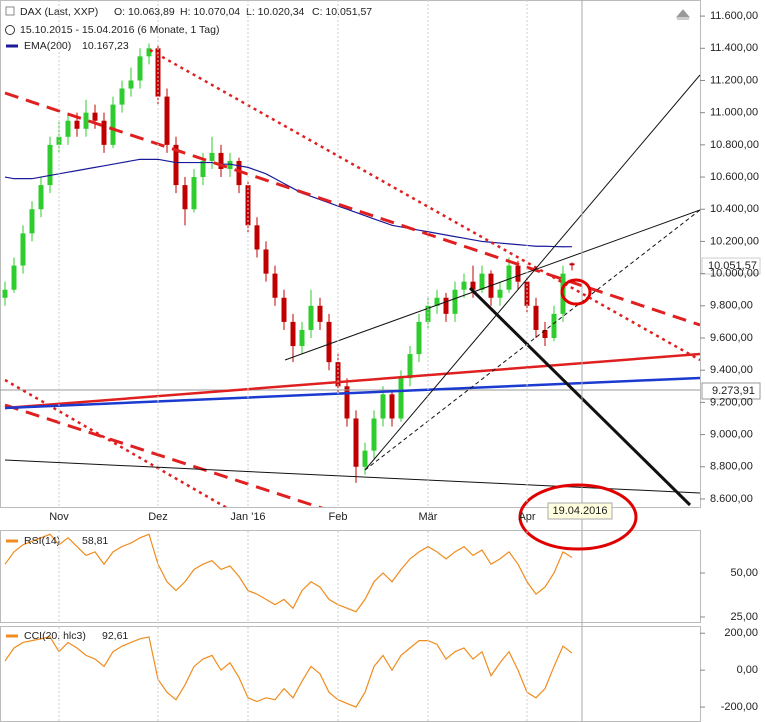 This screenshot has height=722, width=765. Describe the element at coordinates (47, 46) in the screenshot. I see `ema-legend: EMA(200)` at that location.